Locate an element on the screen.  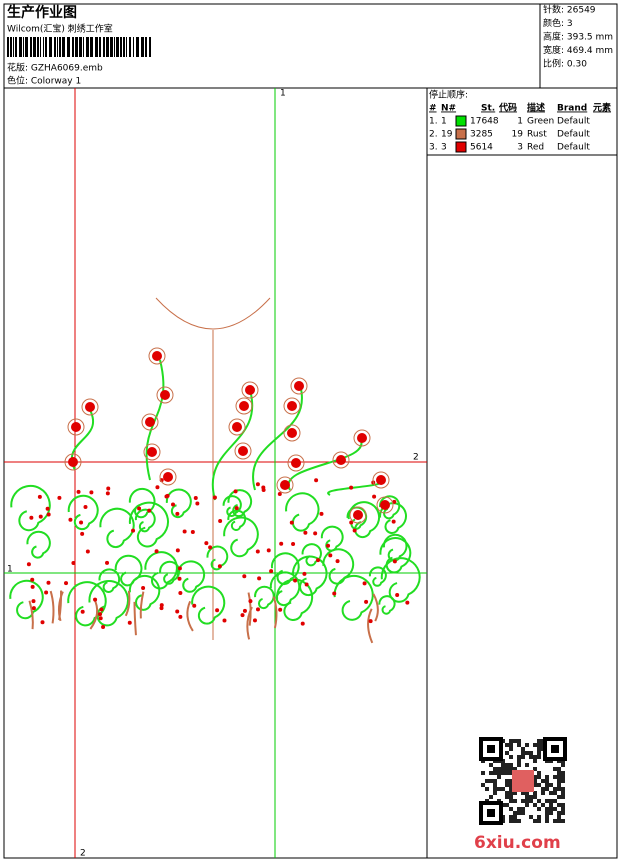
column-header: 元素 is located at coordinates (602, 108).